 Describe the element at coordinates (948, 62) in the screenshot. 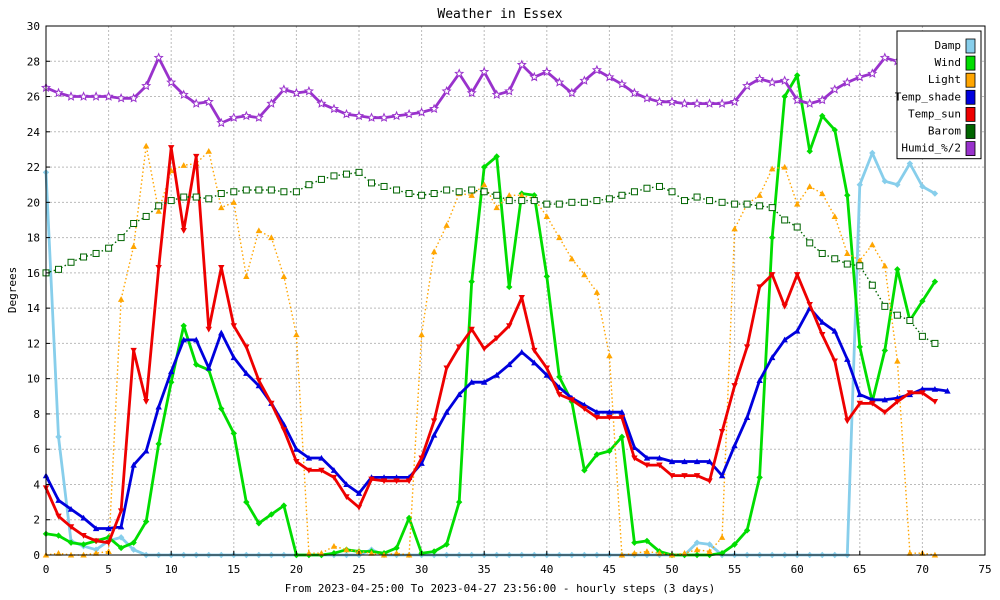

I see `legend-label: Wind` at that location.